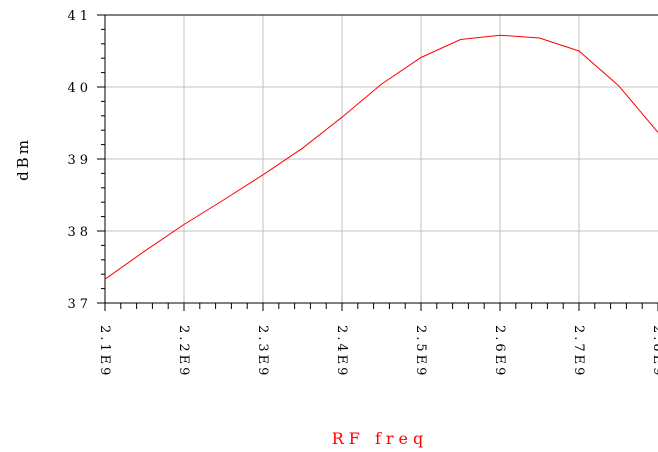 The width and height of the screenshot is (658, 452). I want to click on x-tick-label: 2.4E9, so click(341, 351).